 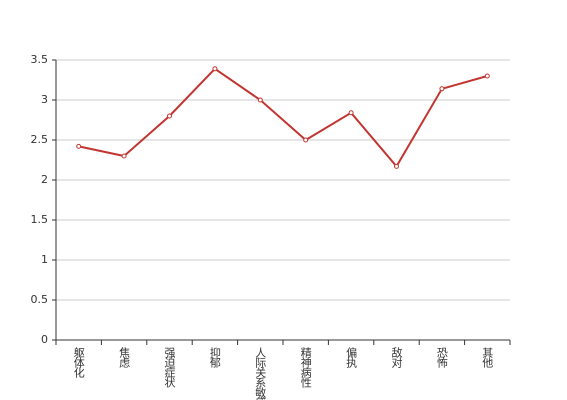 What do you see at coordinates (124, 357) in the screenshot?
I see `x-tick-label: 焦虑` at bounding box center [124, 357].